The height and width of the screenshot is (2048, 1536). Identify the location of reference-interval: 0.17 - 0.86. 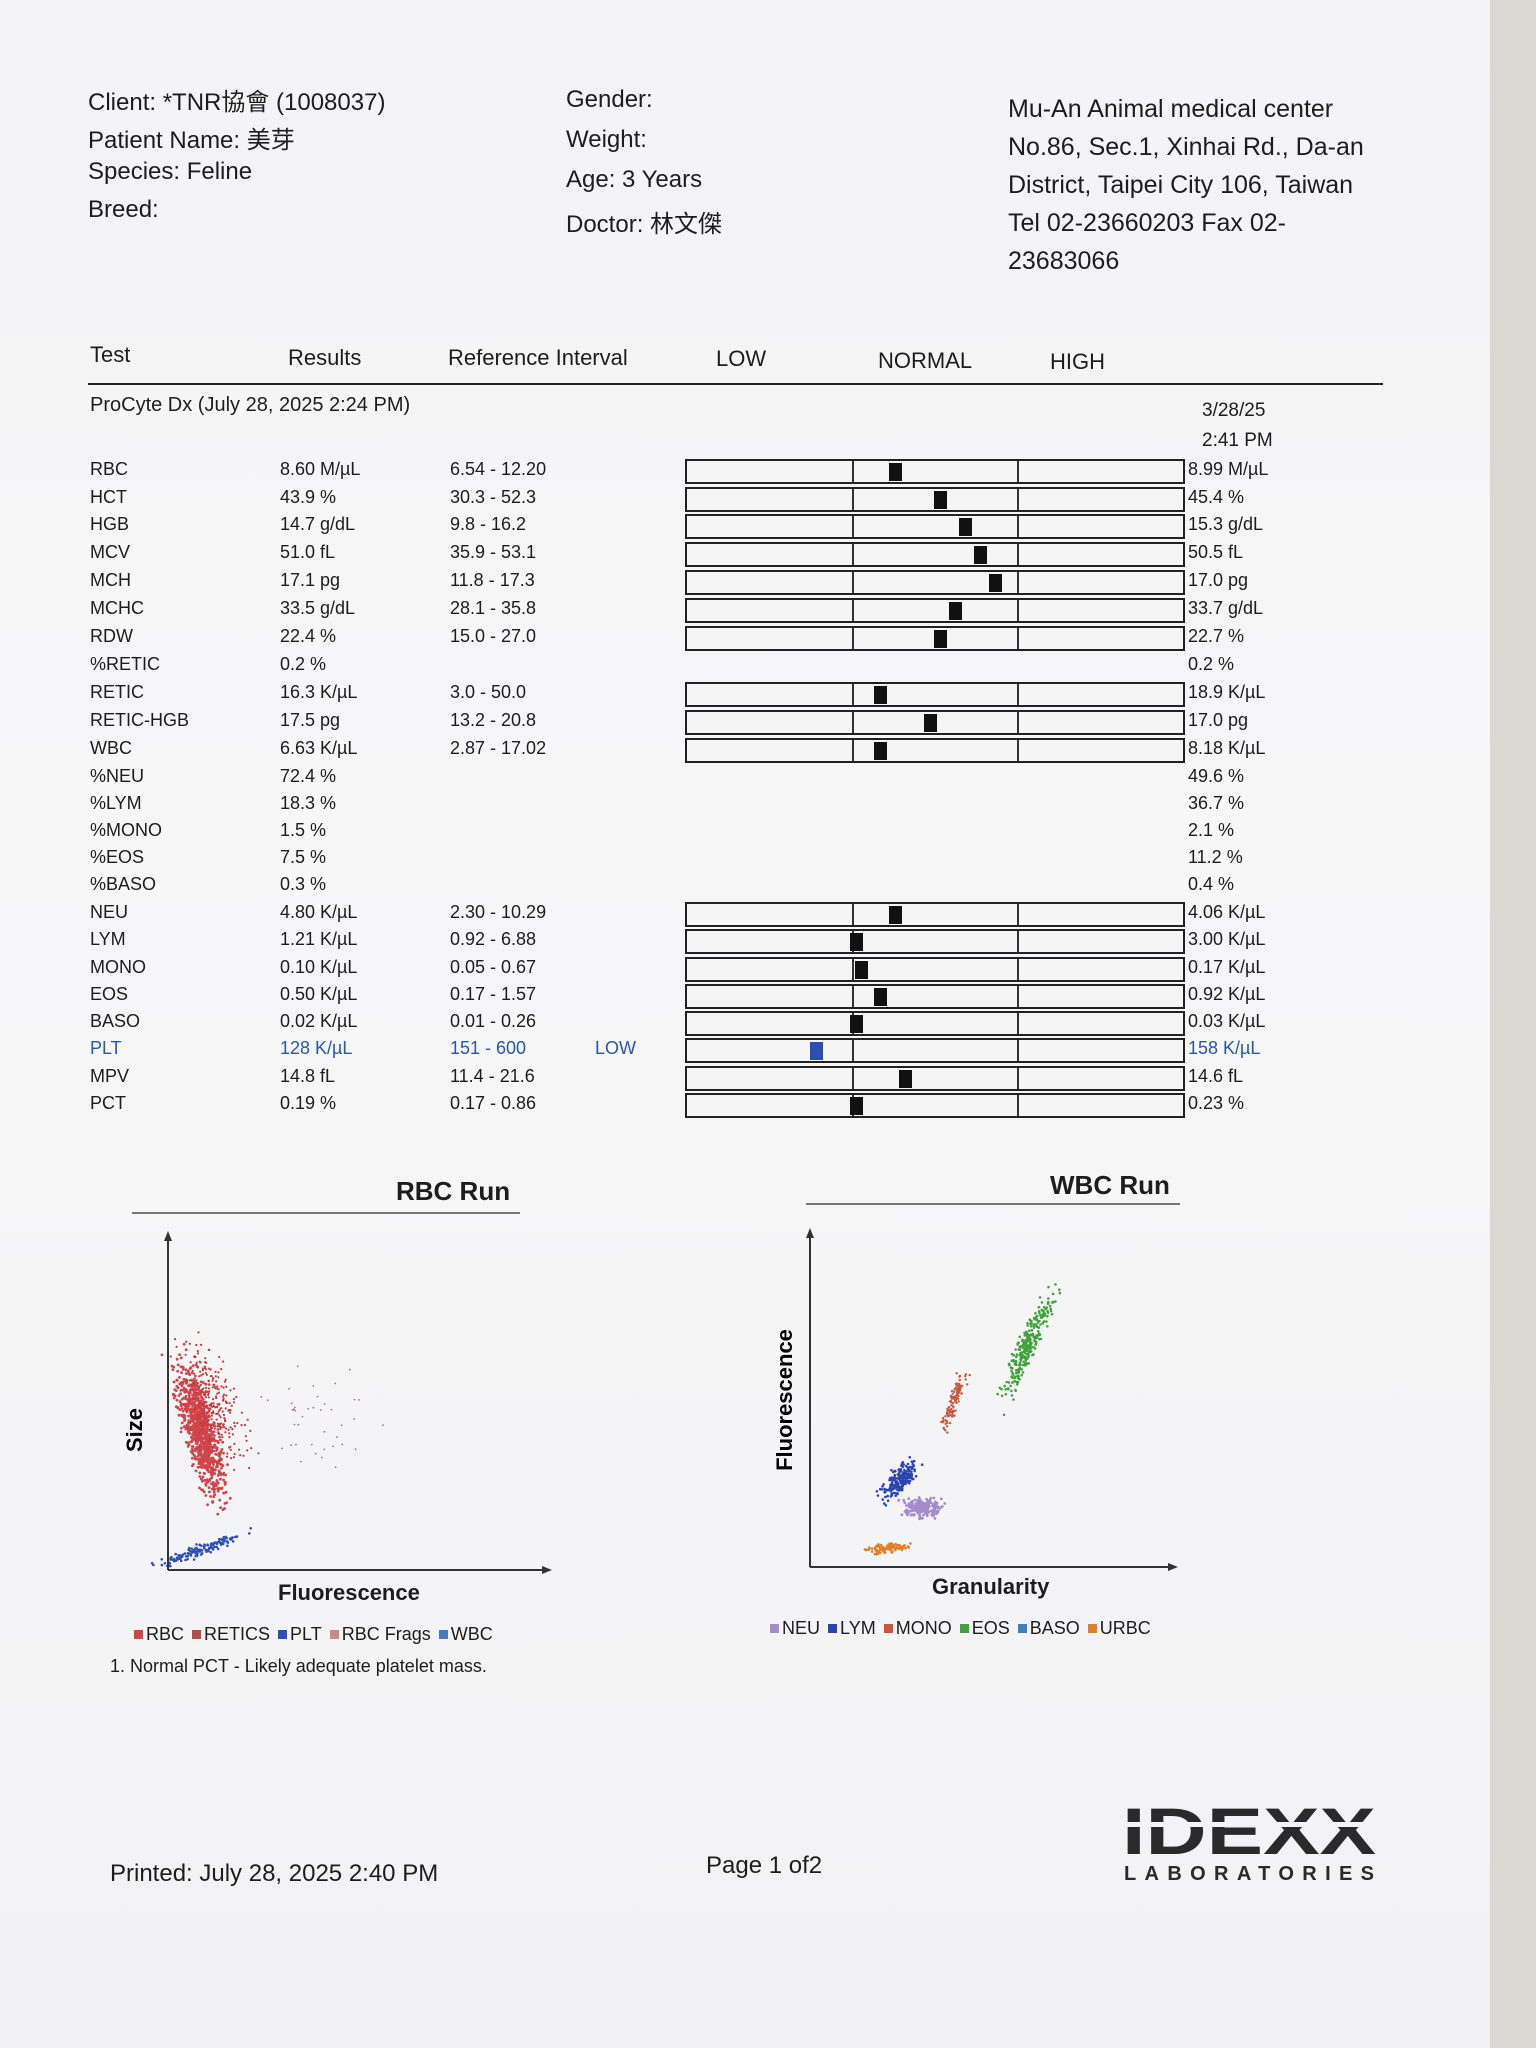
(493, 1103).